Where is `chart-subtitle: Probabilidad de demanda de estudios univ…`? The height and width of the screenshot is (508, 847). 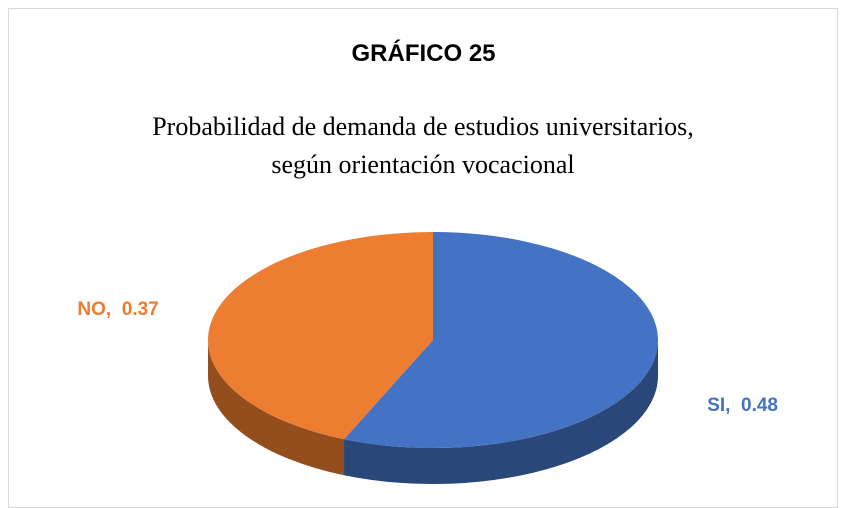
chart-subtitle: Probabilidad de demanda de estudios univ… is located at coordinates (423, 145).